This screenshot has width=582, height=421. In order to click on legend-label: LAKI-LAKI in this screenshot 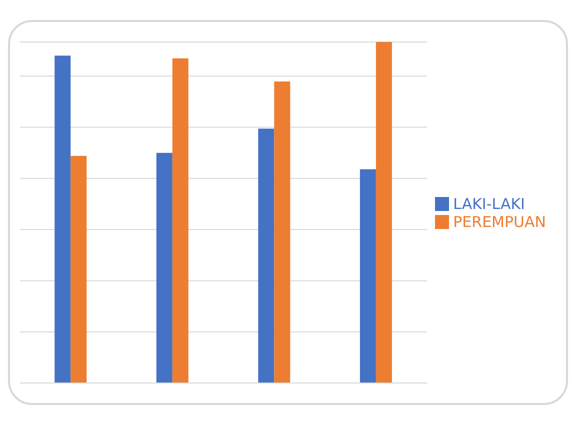, I will do `click(489, 203)`.